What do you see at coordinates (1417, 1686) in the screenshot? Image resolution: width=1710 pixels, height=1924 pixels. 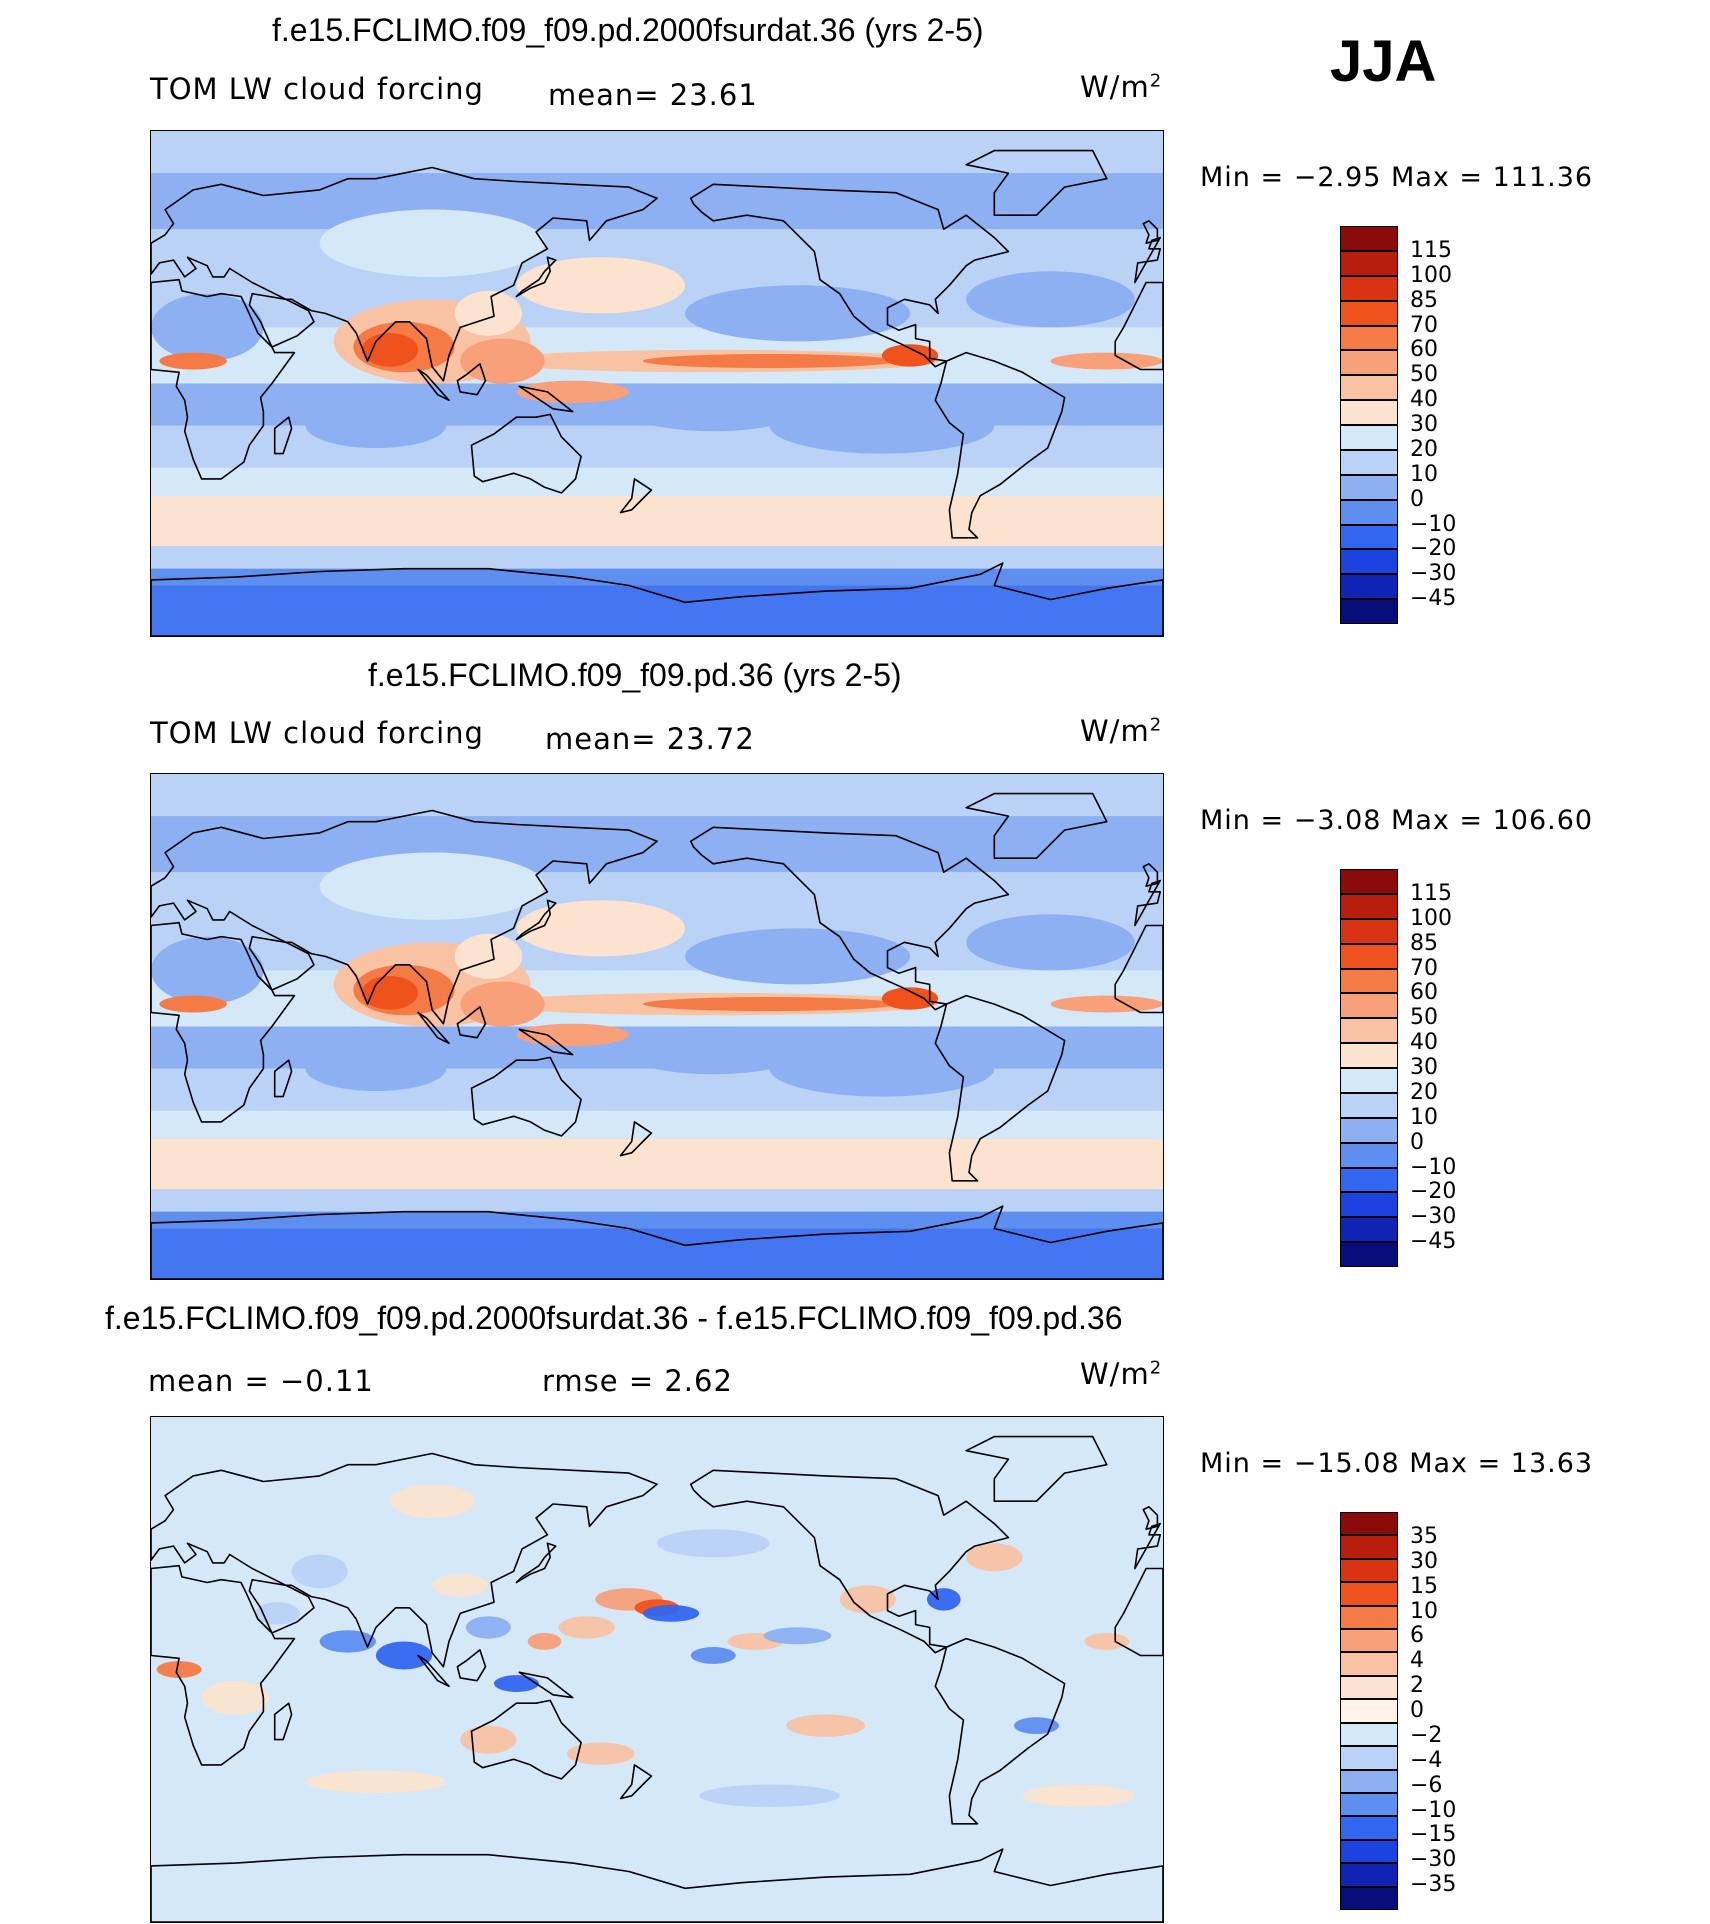 I see `colorbar-tick-label: 2` at bounding box center [1417, 1686].